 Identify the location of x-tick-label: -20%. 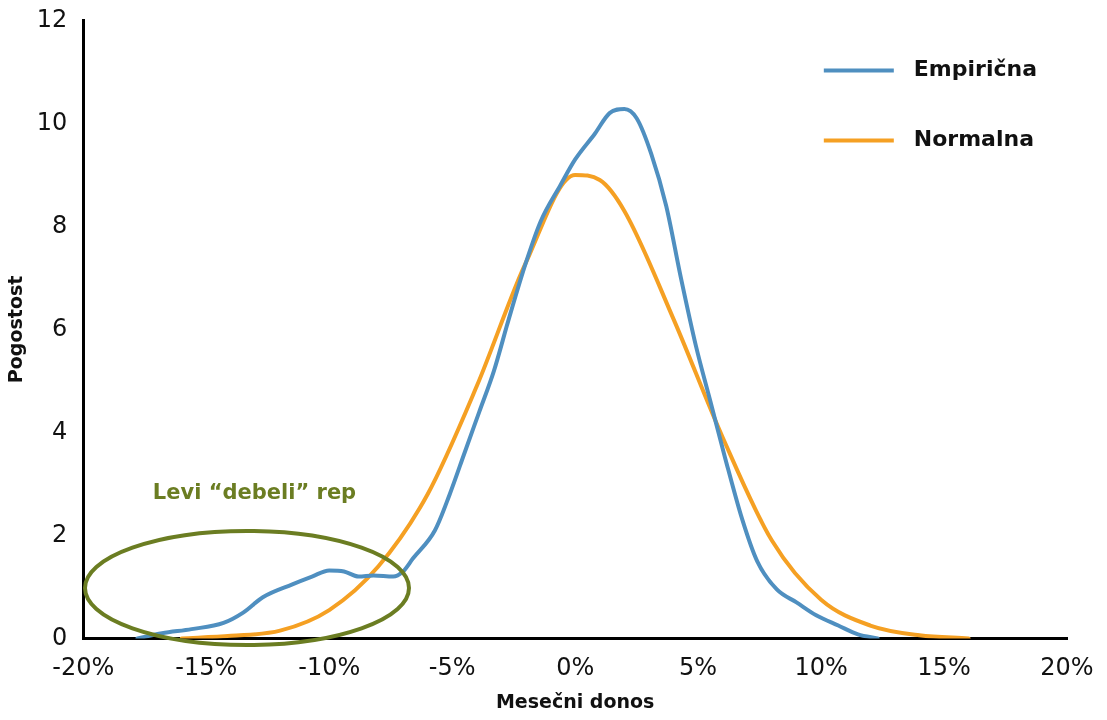
(83, 667).